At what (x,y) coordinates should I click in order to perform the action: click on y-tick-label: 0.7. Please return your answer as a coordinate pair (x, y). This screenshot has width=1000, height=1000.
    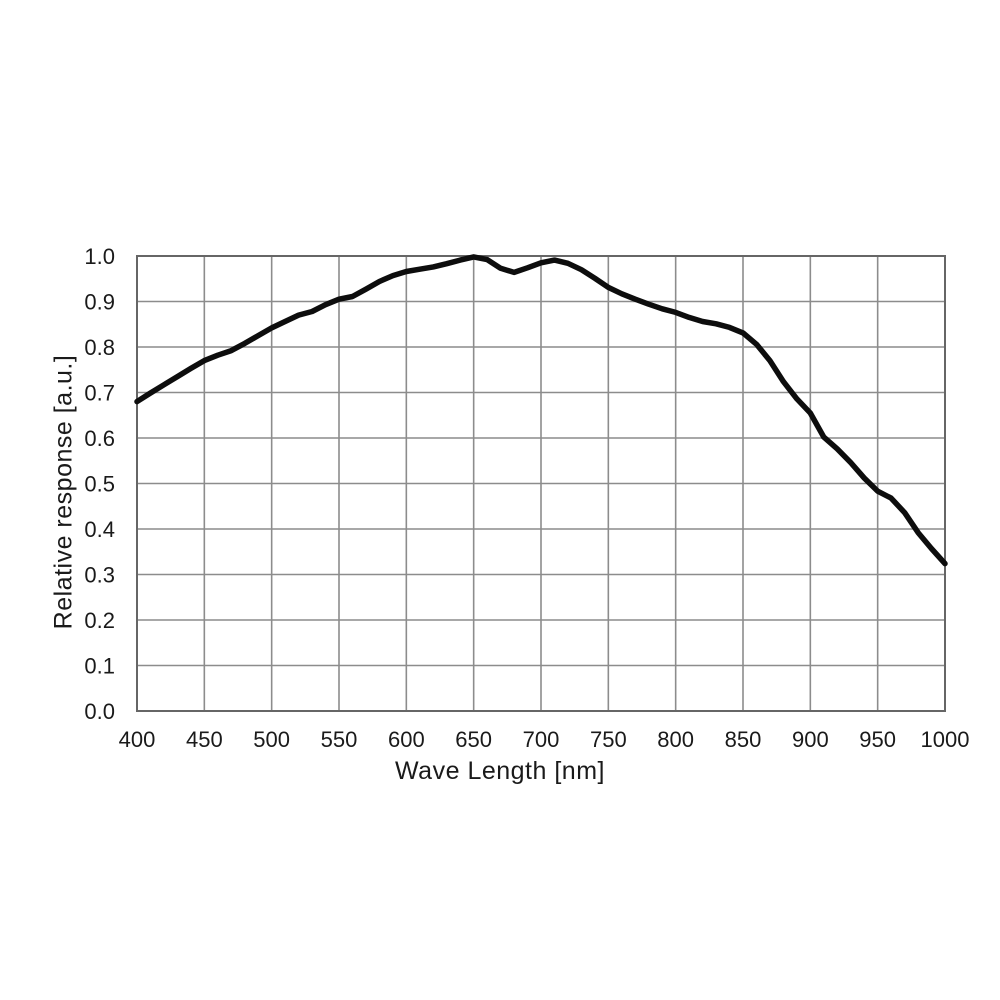
    Looking at the image, I should click on (99, 393).